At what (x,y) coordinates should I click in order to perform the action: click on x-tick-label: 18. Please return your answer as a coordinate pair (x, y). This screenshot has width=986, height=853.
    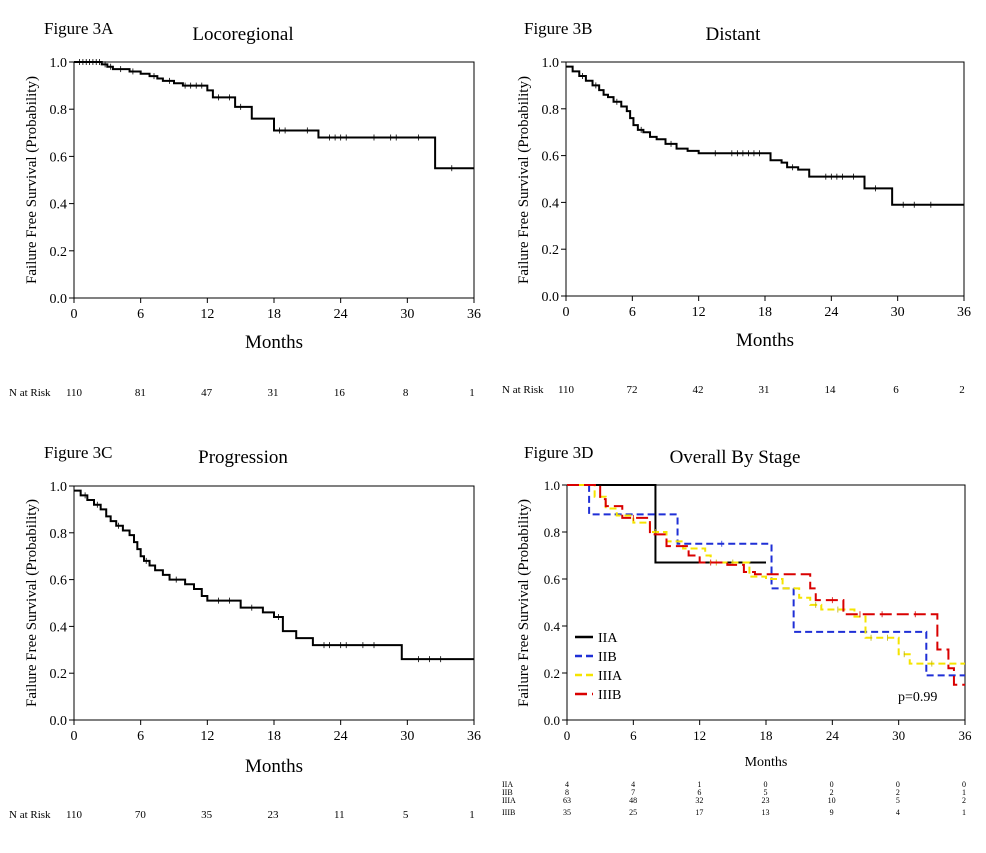
    Looking at the image, I should click on (765, 312).